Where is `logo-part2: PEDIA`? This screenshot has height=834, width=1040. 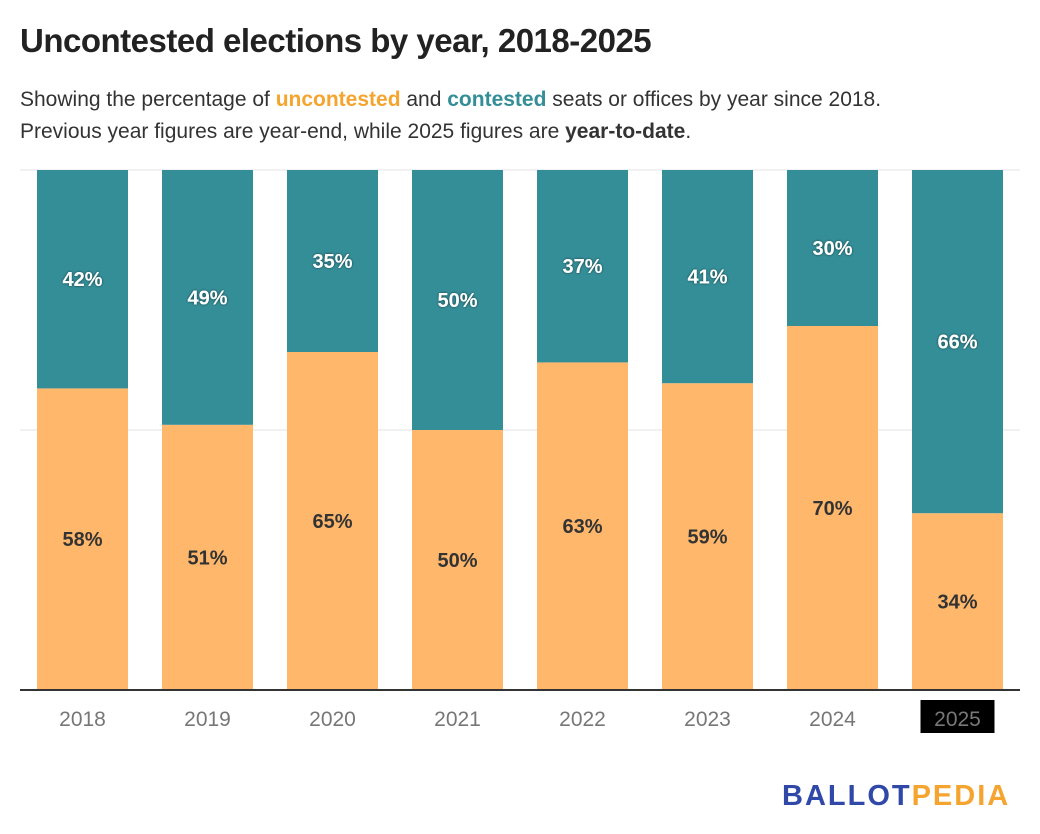 logo-part2: PEDIA is located at coordinates (961, 796).